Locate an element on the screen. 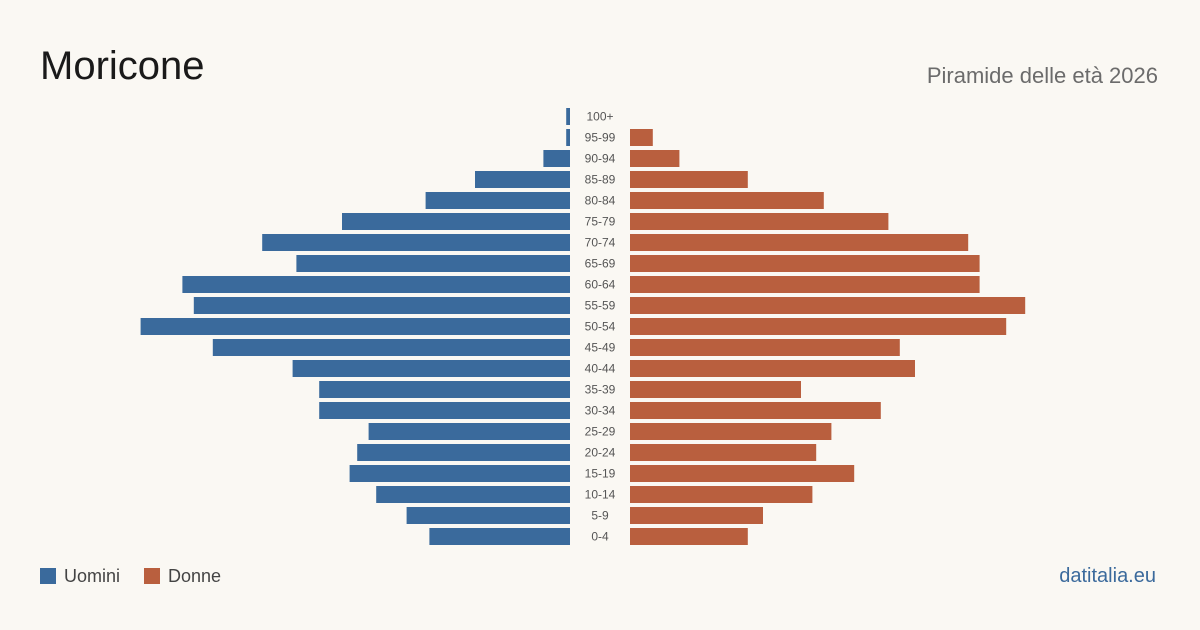 The height and width of the screenshot is (630, 1200). age-label-85-89: 85-89 is located at coordinates (600, 180).